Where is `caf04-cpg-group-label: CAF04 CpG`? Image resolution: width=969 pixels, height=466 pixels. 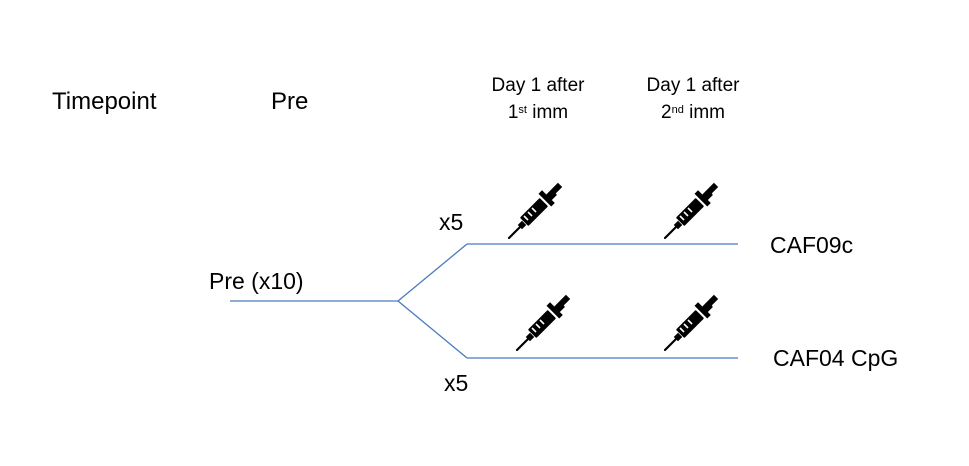
caf04-cpg-group-label: CAF04 CpG is located at coordinates (836, 358).